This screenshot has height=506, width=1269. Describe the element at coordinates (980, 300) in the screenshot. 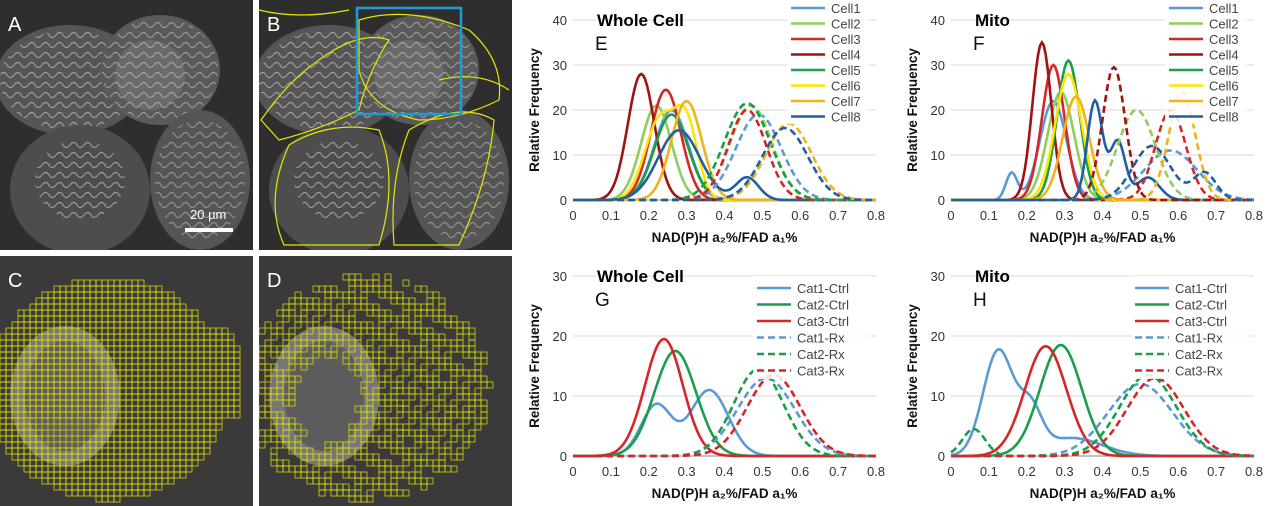

I see `panel-label-h: H` at that location.